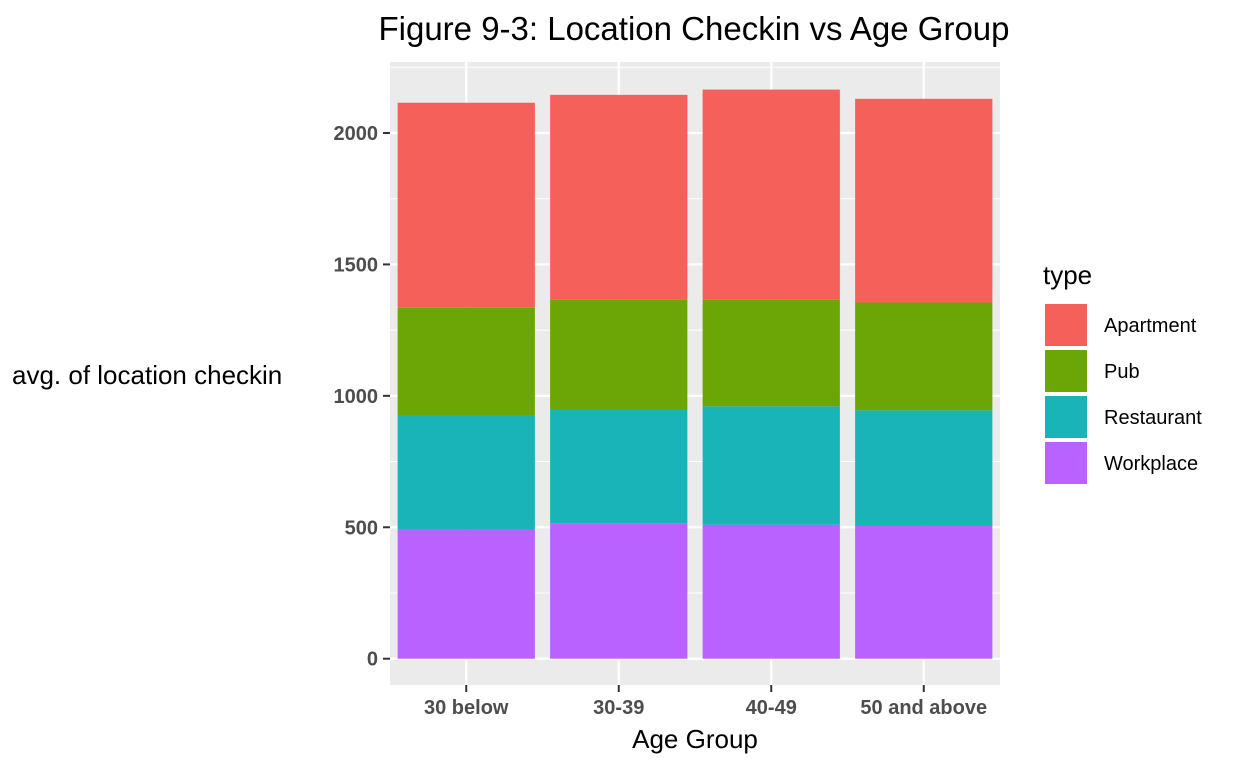 The width and height of the screenshot is (1248, 768). What do you see at coordinates (1066, 463) in the screenshot?
I see `legend-swatch-workplace` at bounding box center [1066, 463].